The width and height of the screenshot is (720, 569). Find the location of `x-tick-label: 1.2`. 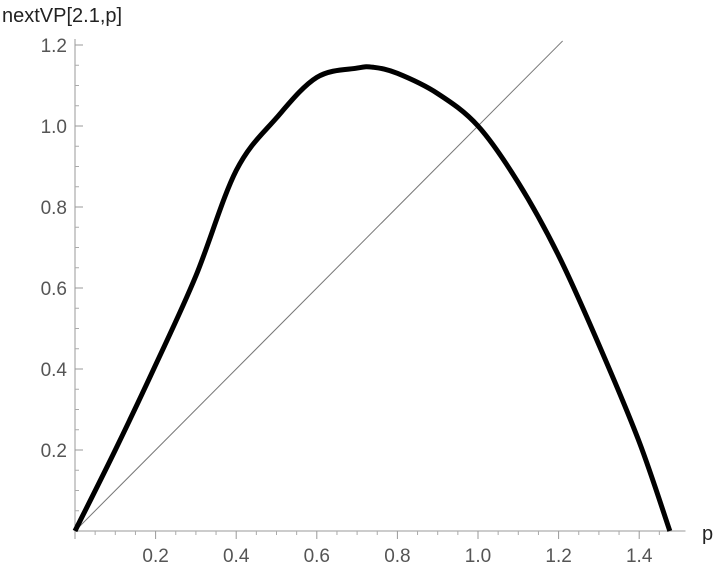

x-tick-label: 1.2 is located at coordinates (558, 556).